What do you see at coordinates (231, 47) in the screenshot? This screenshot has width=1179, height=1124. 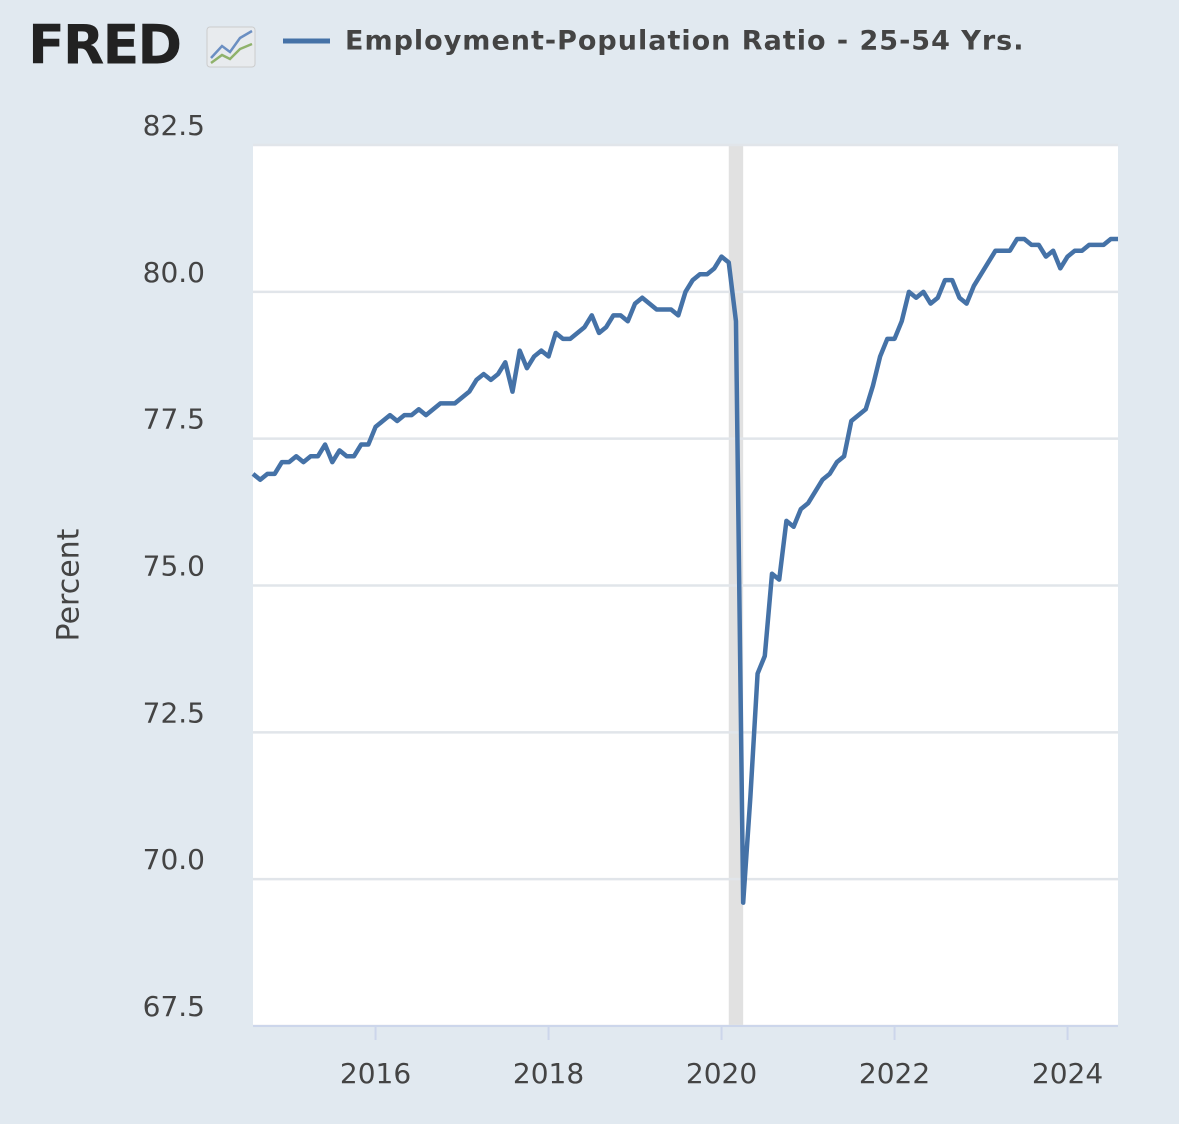 I see `logo-icon` at bounding box center [231, 47].